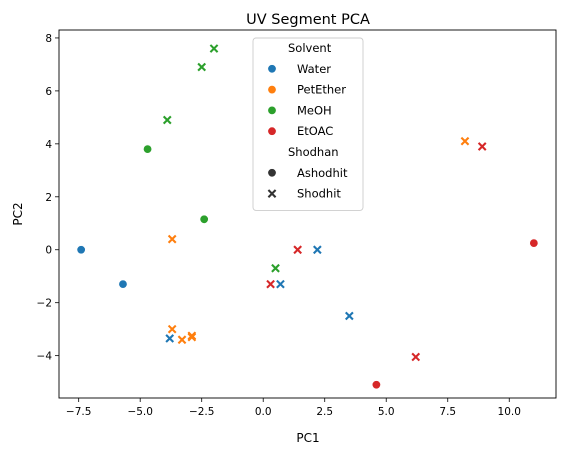  I want to click on legend-entry-label: Shodhit, so click(319, 194).